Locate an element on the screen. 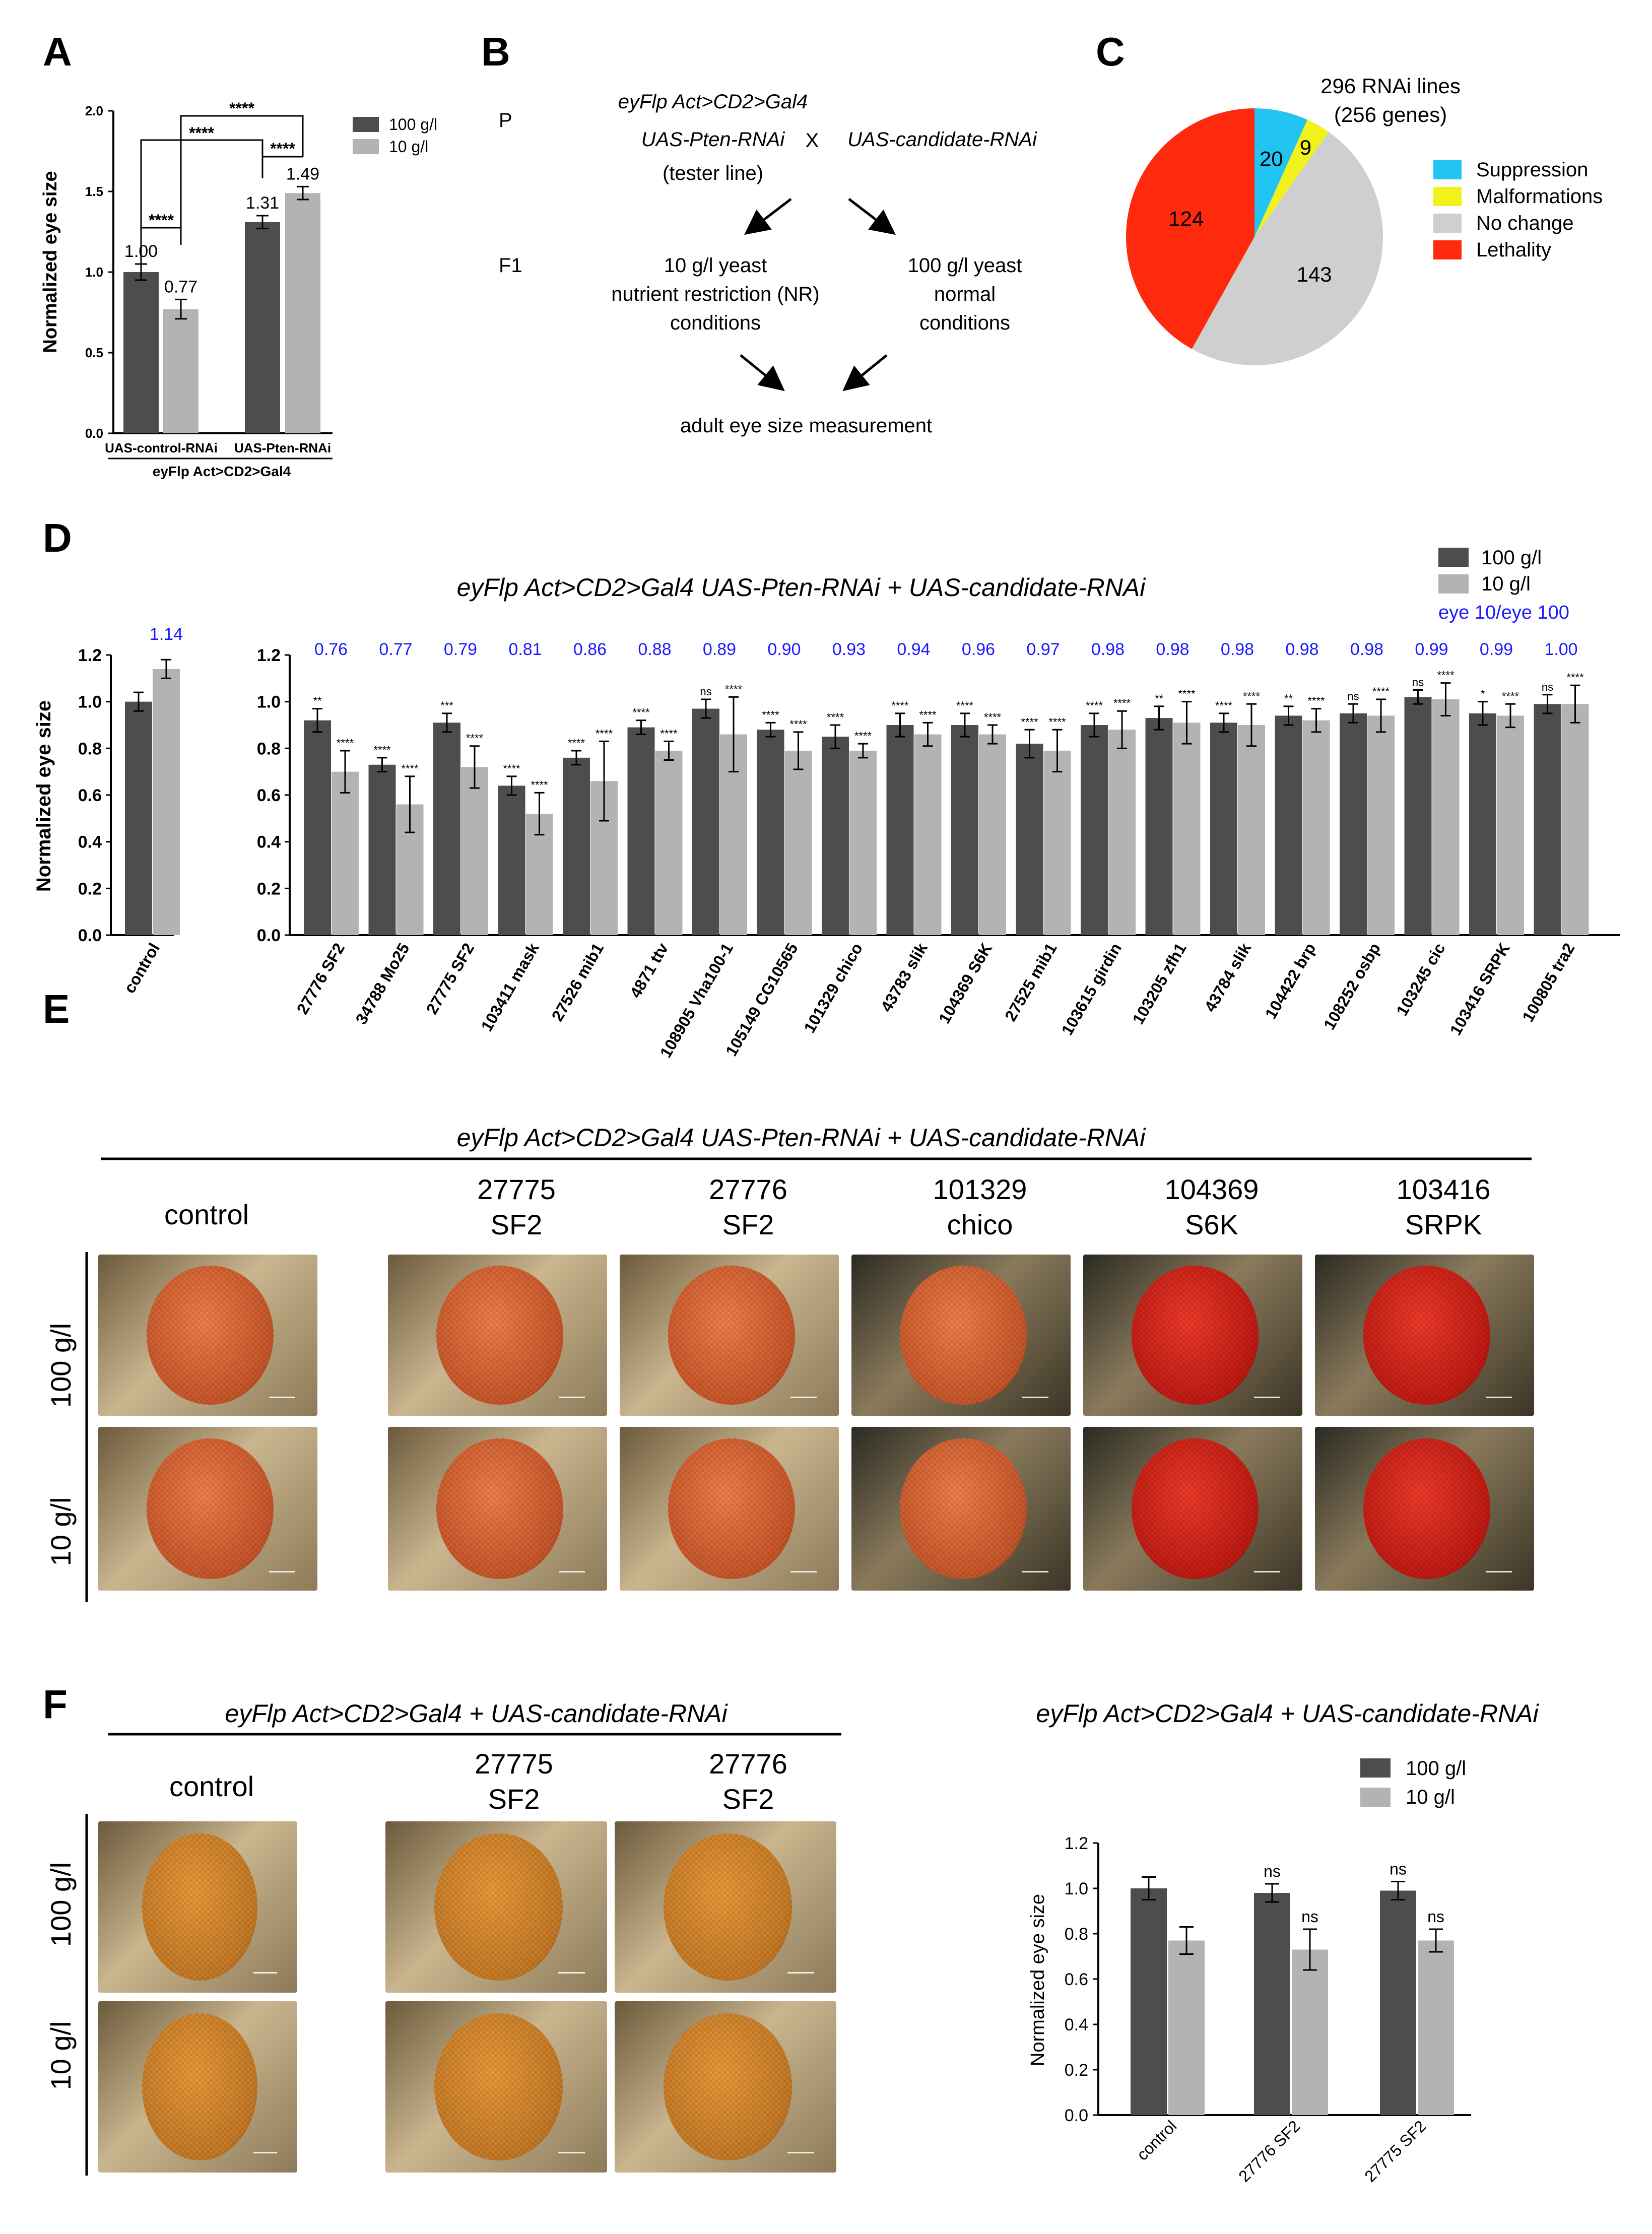  panel-a-sig-4: **** is located at coordinates (283, 149).